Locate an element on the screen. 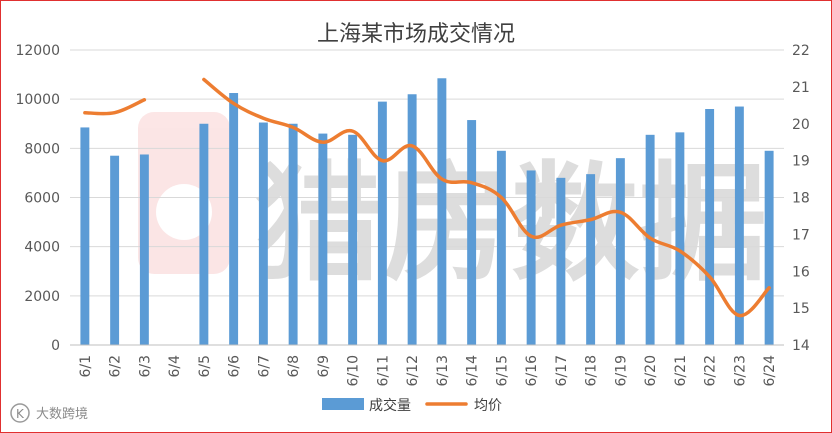  corner-watermark: K 大数跨境 is located at coordinates (49, 413).